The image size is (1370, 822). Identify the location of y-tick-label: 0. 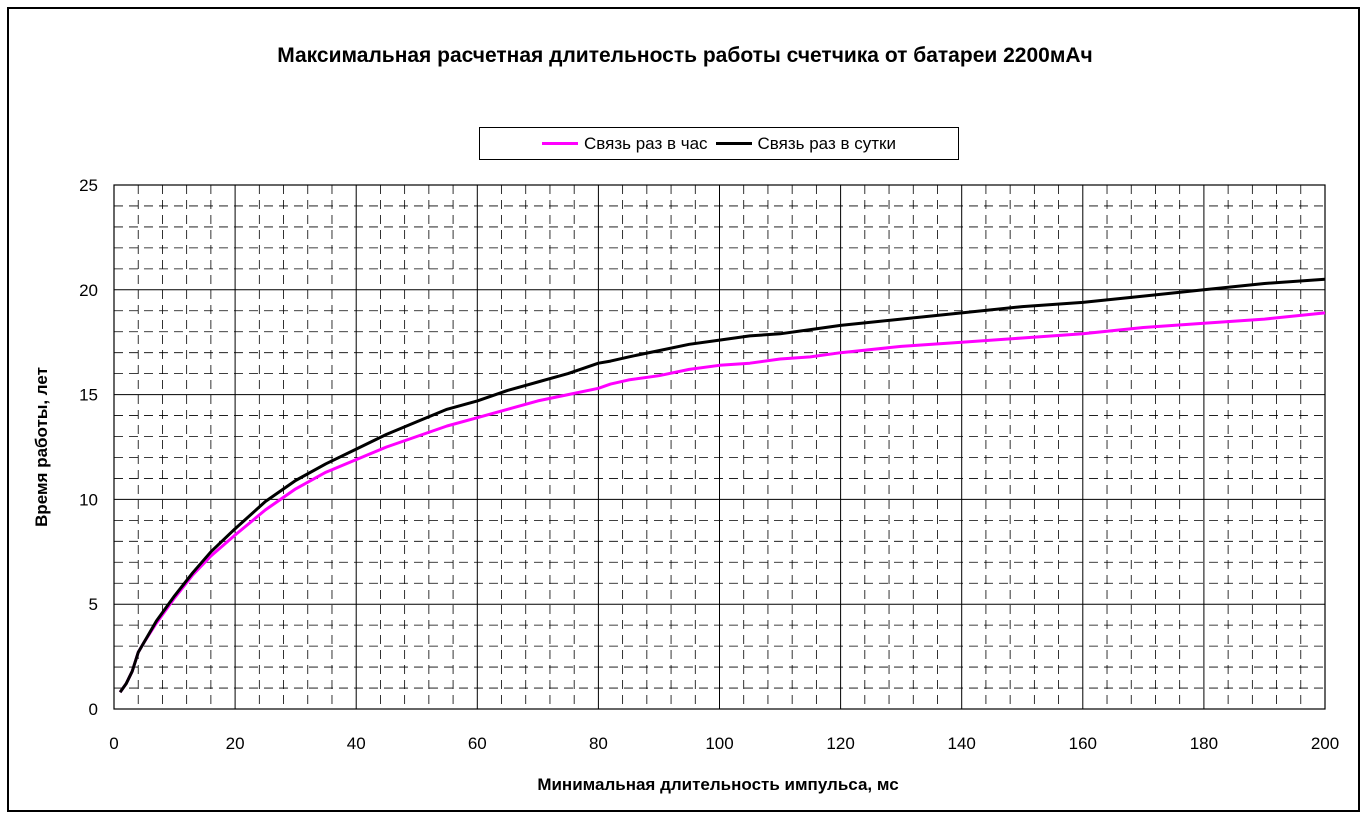
(93, 709).